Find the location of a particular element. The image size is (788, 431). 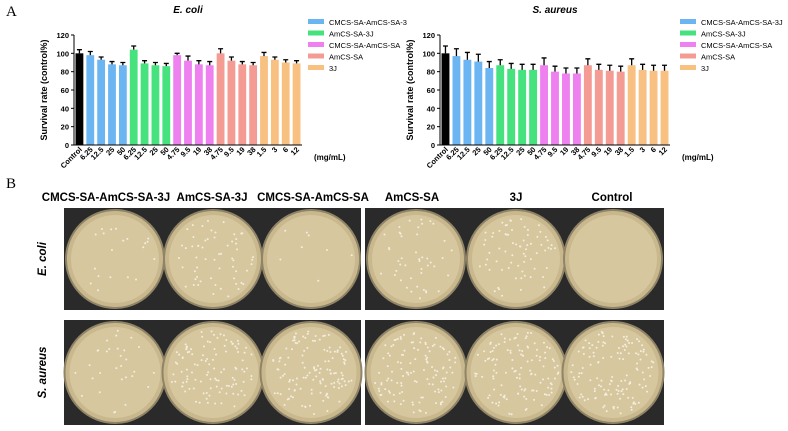

chart-title: E. coli is located at coordinates (188, 10).